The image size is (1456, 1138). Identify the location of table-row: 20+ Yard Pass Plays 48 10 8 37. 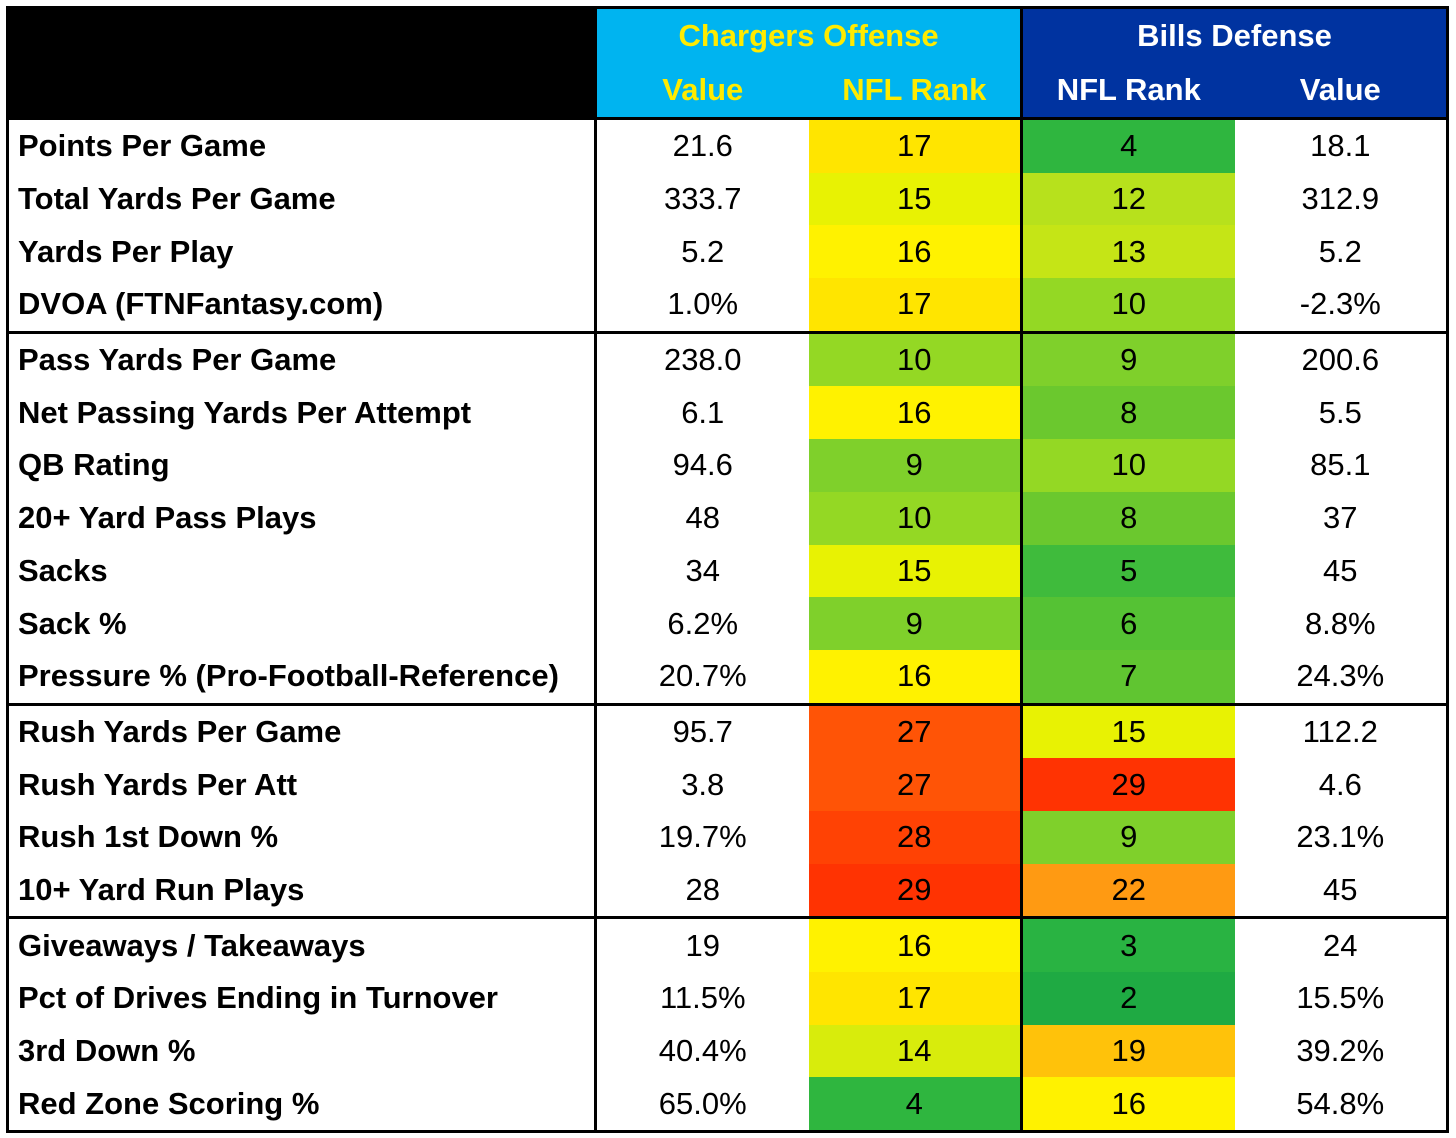
(728, 518).